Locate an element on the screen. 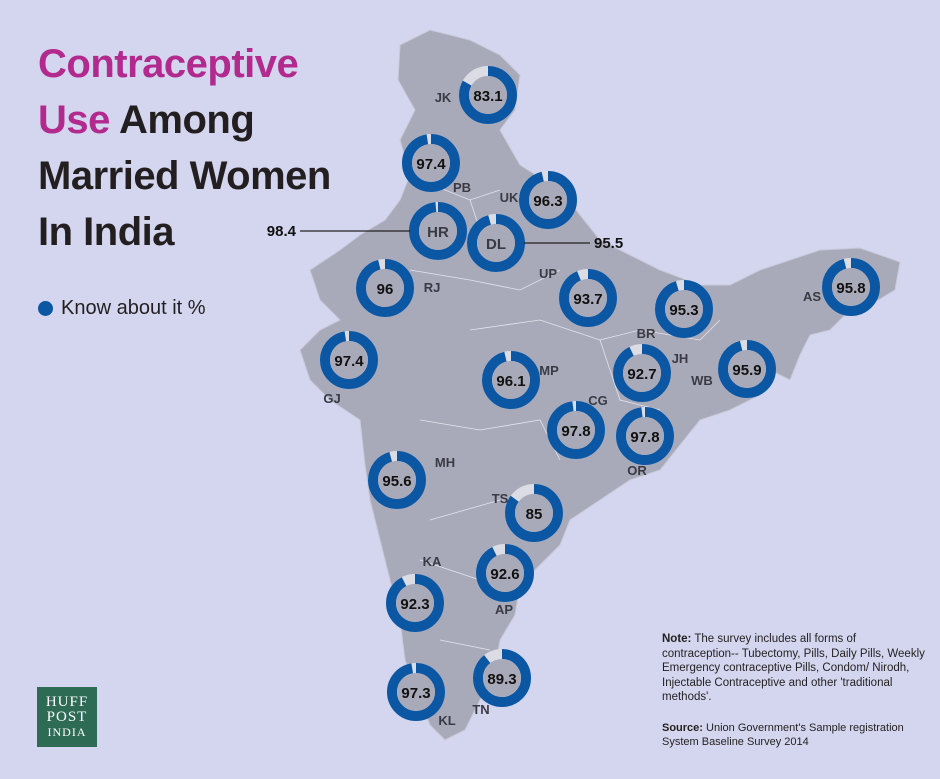  donut-ka: 92.3 KA is located at coordinates (415, 593).